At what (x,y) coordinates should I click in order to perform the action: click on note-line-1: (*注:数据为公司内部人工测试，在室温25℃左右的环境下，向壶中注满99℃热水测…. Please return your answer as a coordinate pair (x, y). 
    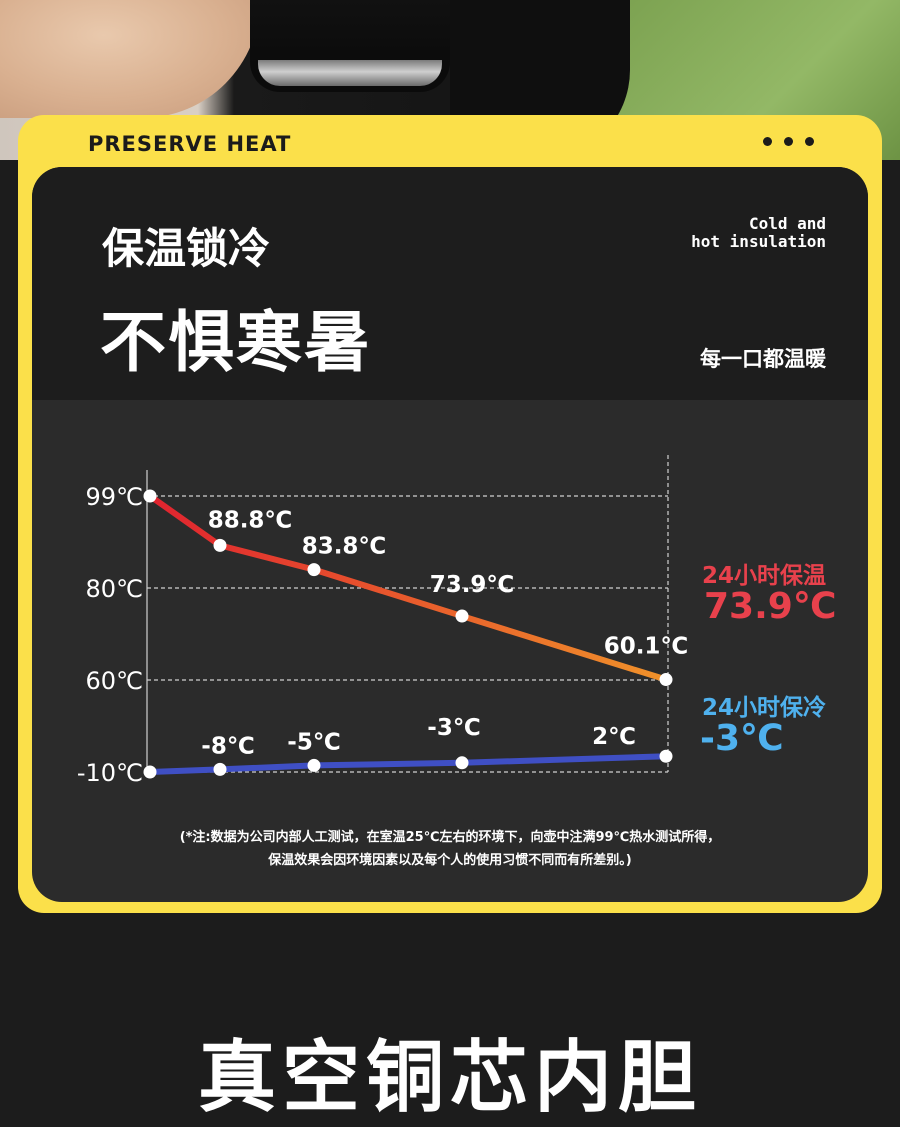
    Looking at the image, I should click on (450, 837).